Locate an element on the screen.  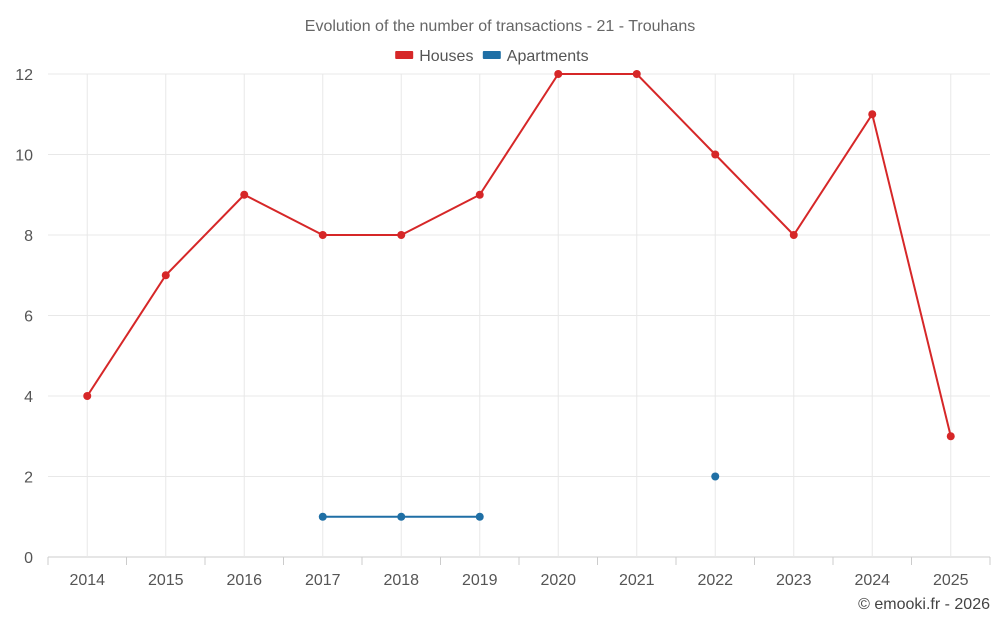
x-tick-label: 2018 is located at coordinates (401, 580).